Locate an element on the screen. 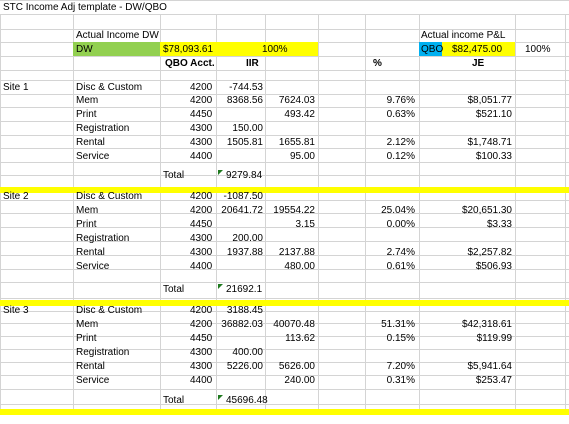 The height and width of the screenshot is (424, 569). je-value: $1,748.71 is located at coordinates (490, 142).